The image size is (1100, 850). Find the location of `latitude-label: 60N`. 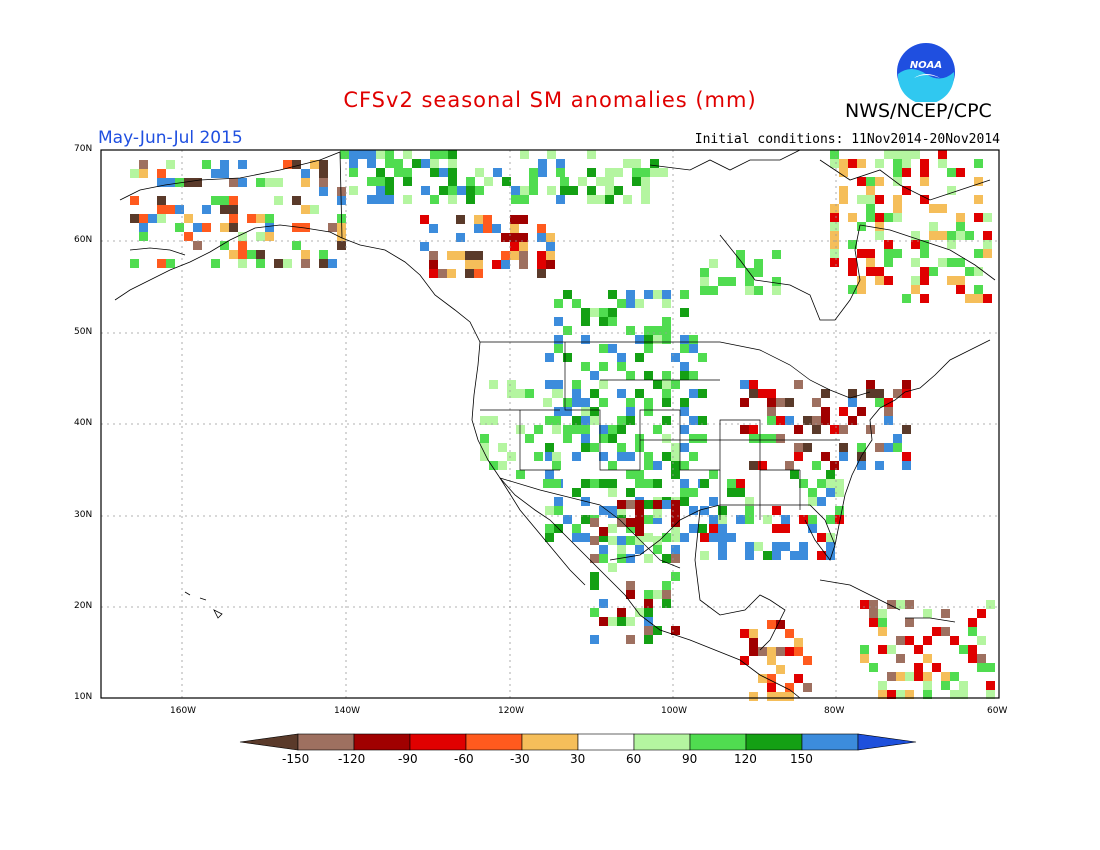

latitude-label: 60N is located at coordinates (83, 240).